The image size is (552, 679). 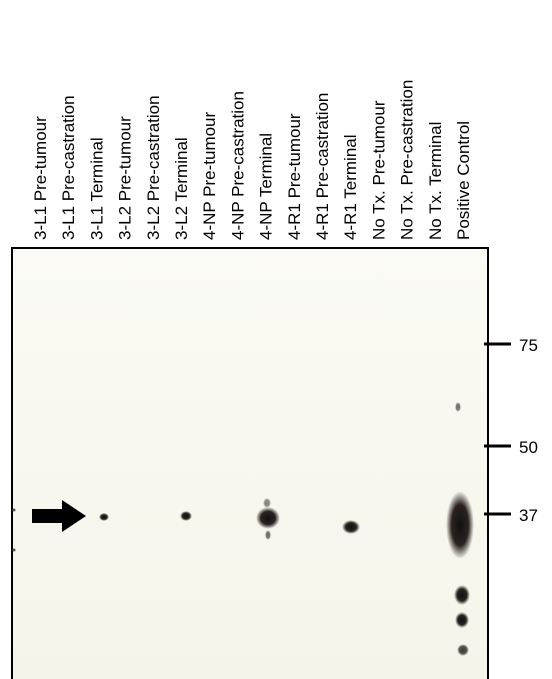 I want to click on marker-label: 50, so click(x=528, y=447).